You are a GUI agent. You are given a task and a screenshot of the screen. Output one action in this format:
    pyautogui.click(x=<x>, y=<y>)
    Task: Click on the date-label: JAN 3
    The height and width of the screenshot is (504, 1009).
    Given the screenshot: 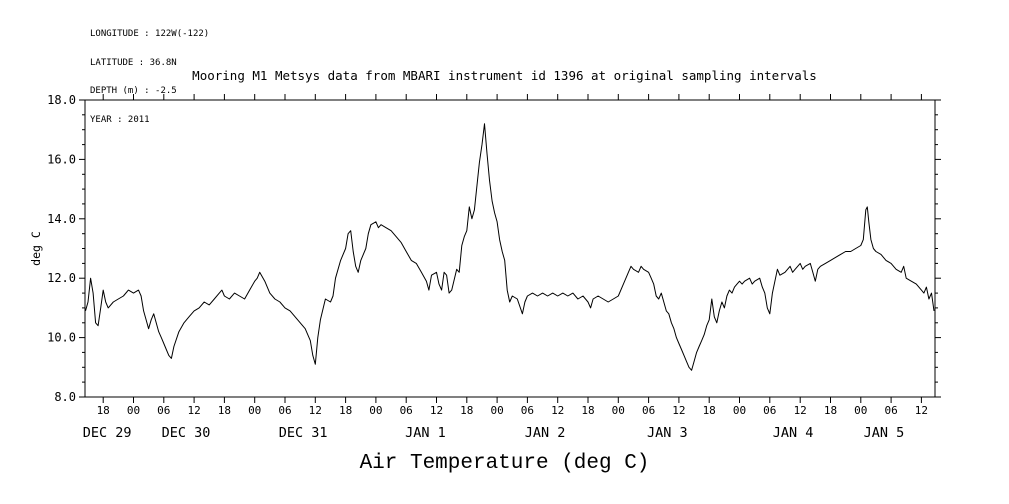 What is the action you would take?
    pyautogui.click(x=667, y=433)
    